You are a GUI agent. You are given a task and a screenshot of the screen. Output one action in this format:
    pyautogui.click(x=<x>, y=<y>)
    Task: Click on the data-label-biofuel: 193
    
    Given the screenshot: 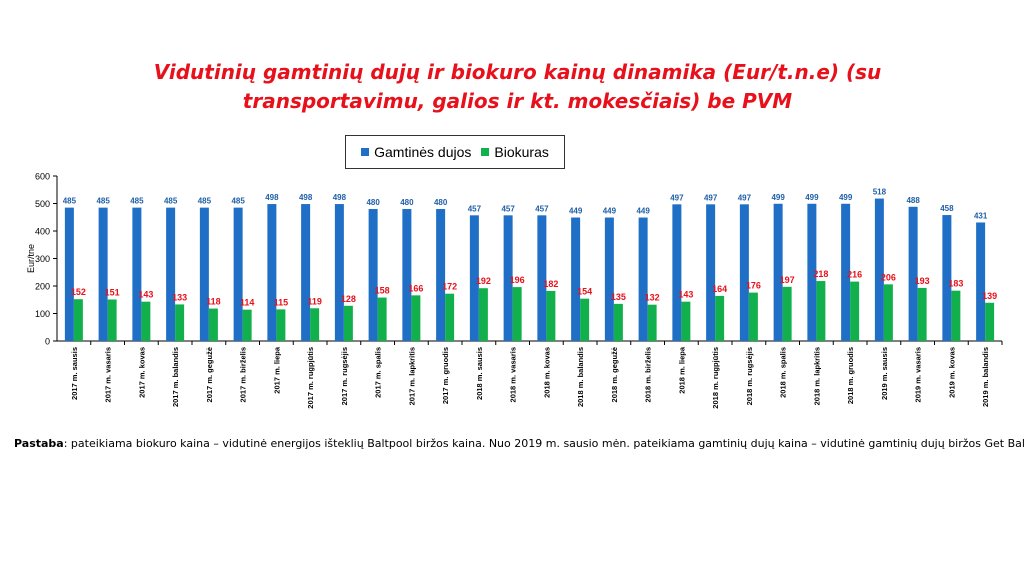 What is the action you would take?
    pyautogui.click(x=922, y=281)
    